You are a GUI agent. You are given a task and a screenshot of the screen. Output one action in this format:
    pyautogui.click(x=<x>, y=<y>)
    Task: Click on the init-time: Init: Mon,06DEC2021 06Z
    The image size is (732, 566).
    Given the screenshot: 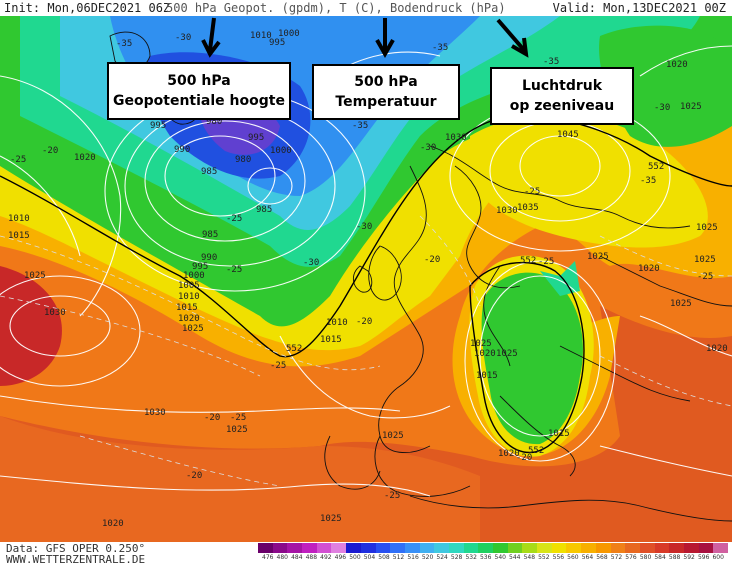 What is the action you would take?
    pyautogui.click(x=87, y=8)
    